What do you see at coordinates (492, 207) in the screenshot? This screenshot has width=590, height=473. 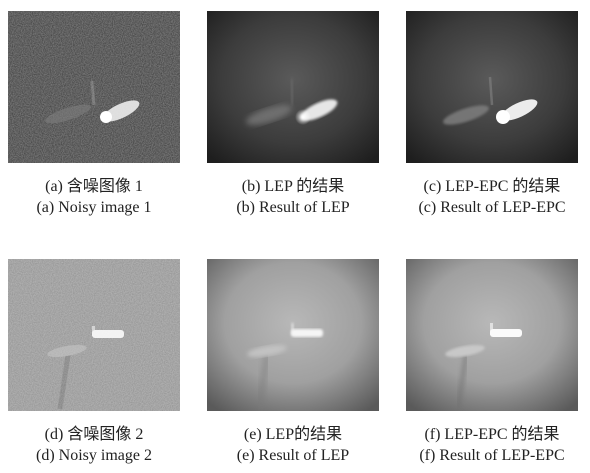 I see `caption-en-c: (c) Result of LEP-EPC` at bounding box center [492, 207].